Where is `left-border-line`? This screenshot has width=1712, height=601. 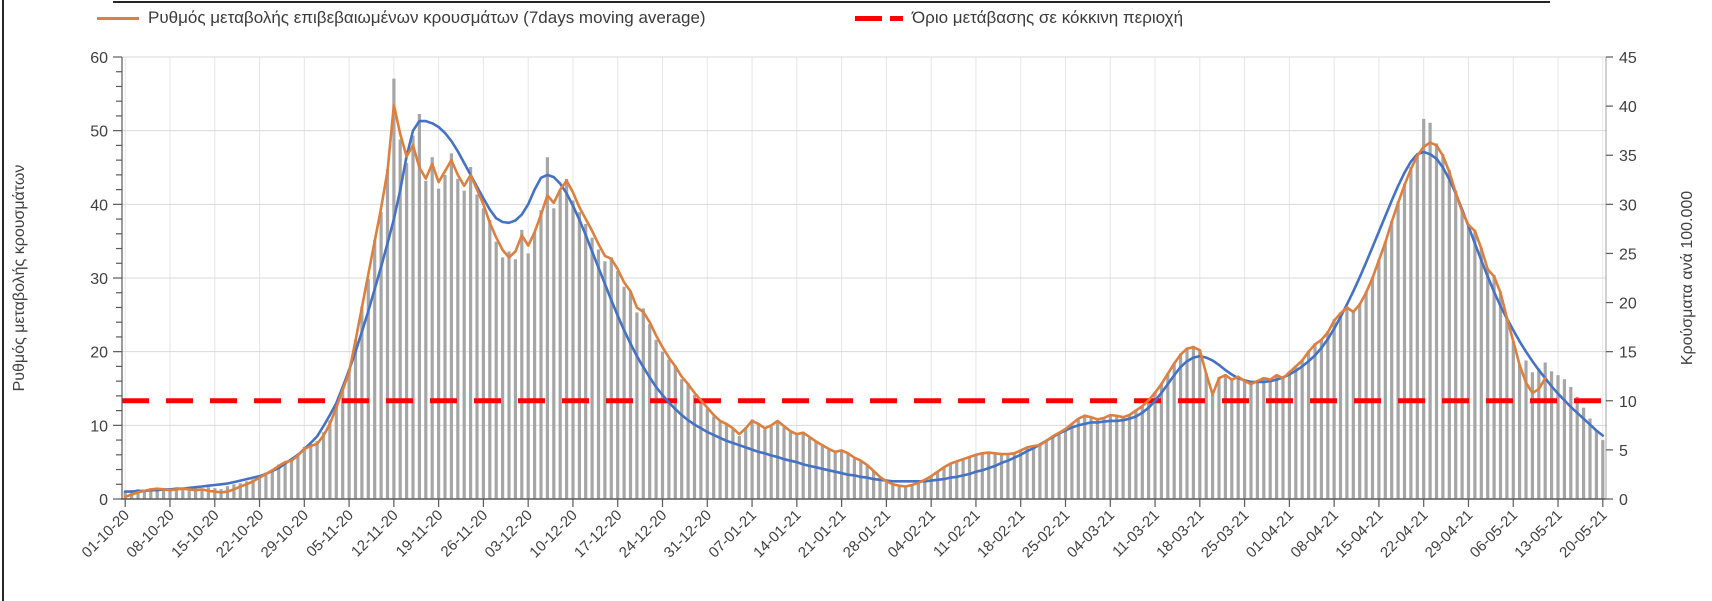 left-border-line is located at coordinates (3, 300).